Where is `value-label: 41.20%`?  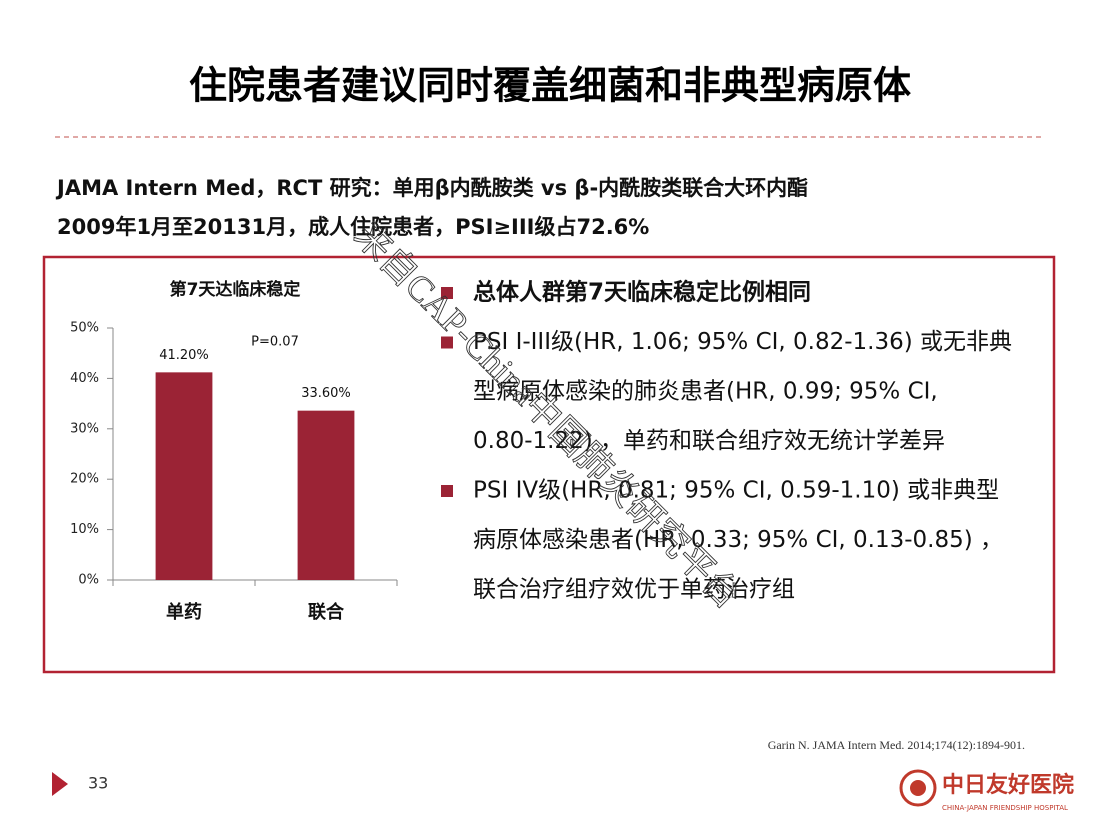
value-label: 41.20% is located at coordinates (184, 355).